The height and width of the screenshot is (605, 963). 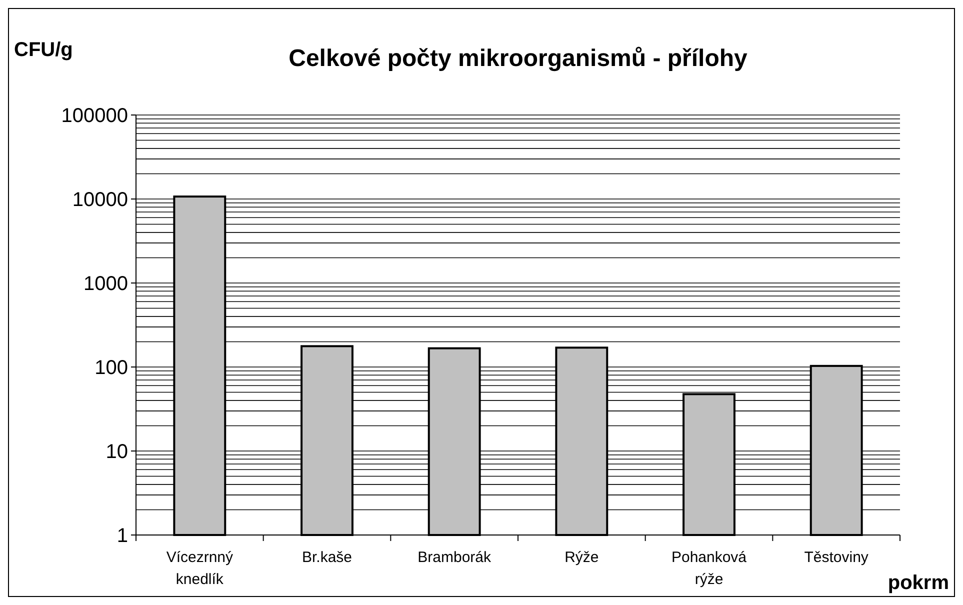 What do you see at coordinates (100, 200) in the screenshot?
I see `y-tick-label: 10000` at bounding box center [100, 200].